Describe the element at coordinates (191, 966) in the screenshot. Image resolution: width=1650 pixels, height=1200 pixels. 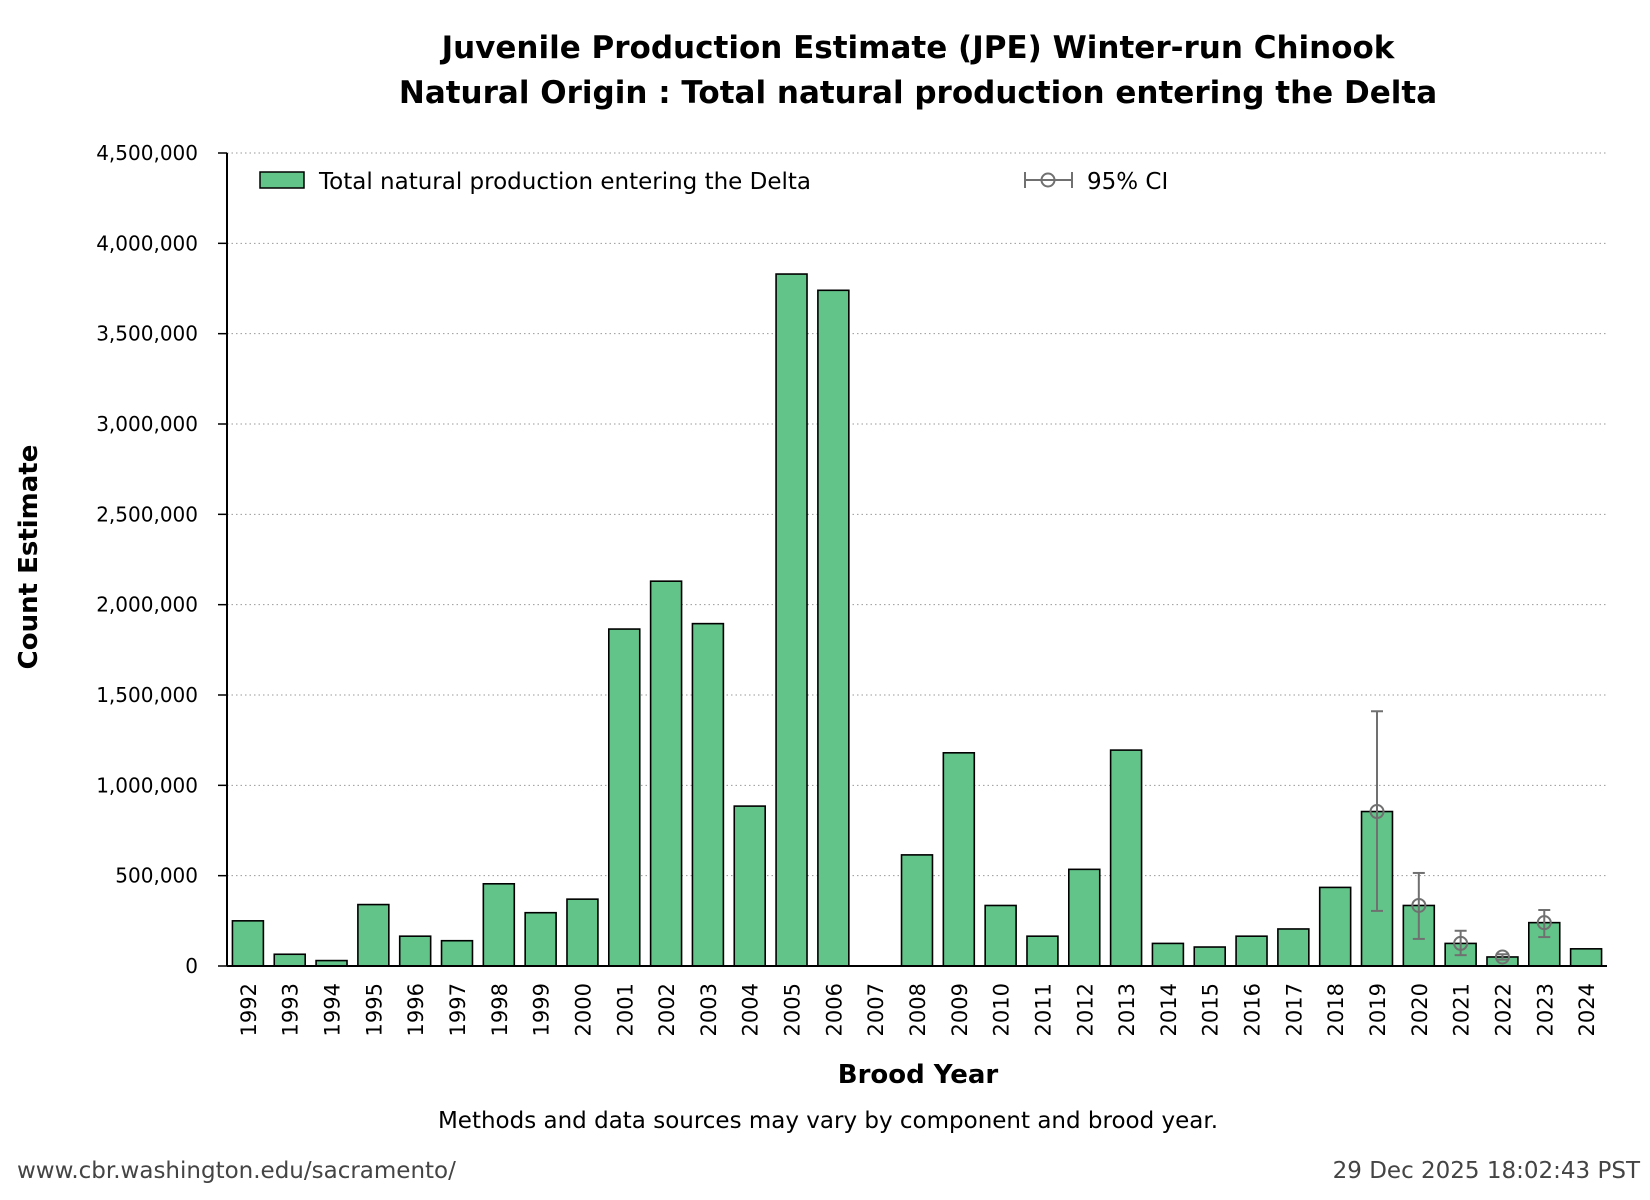
I see `y-tick-label: 0` at that location.